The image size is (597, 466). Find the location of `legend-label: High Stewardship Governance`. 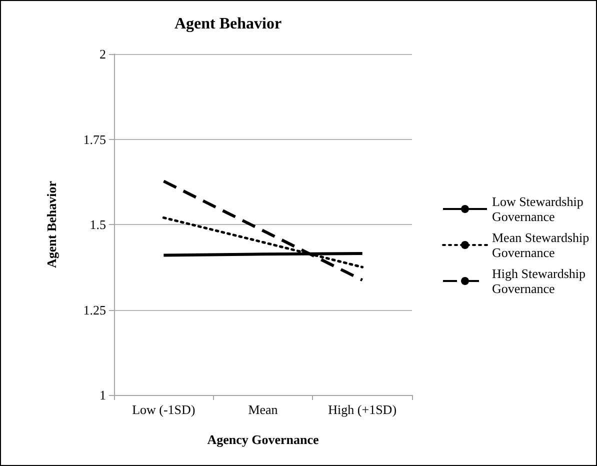

legend-label: High Stewardship Governance is located at coordinates (539, 281).